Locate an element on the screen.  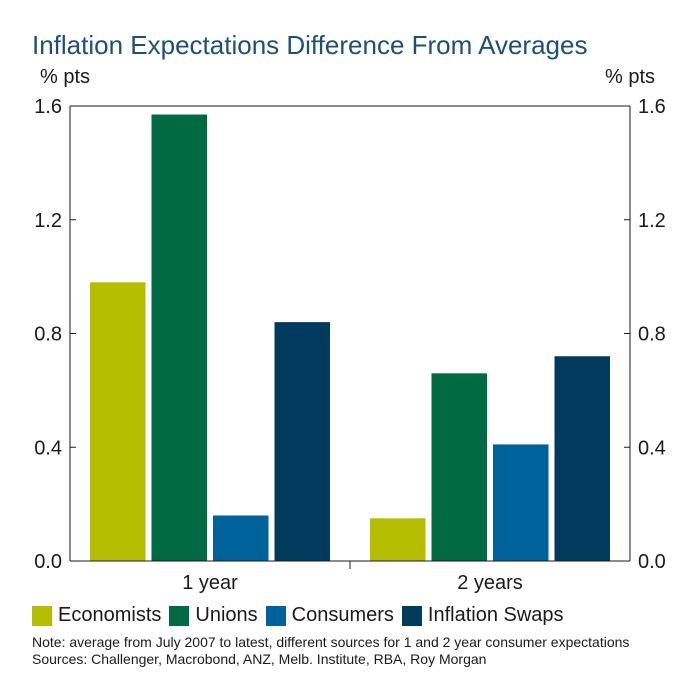
x-category-label: 1 year is located at coordinates (210, 583).